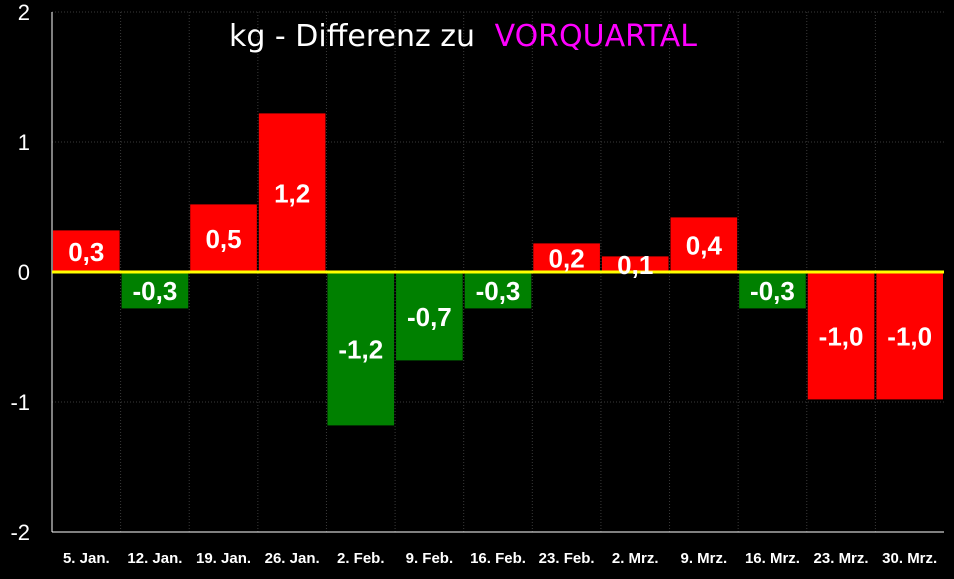  What do you see at coordinates (86, 558) in the screenshot?
I see `x-tick-label: 5. Jan.` at bounding box center [86, 558].